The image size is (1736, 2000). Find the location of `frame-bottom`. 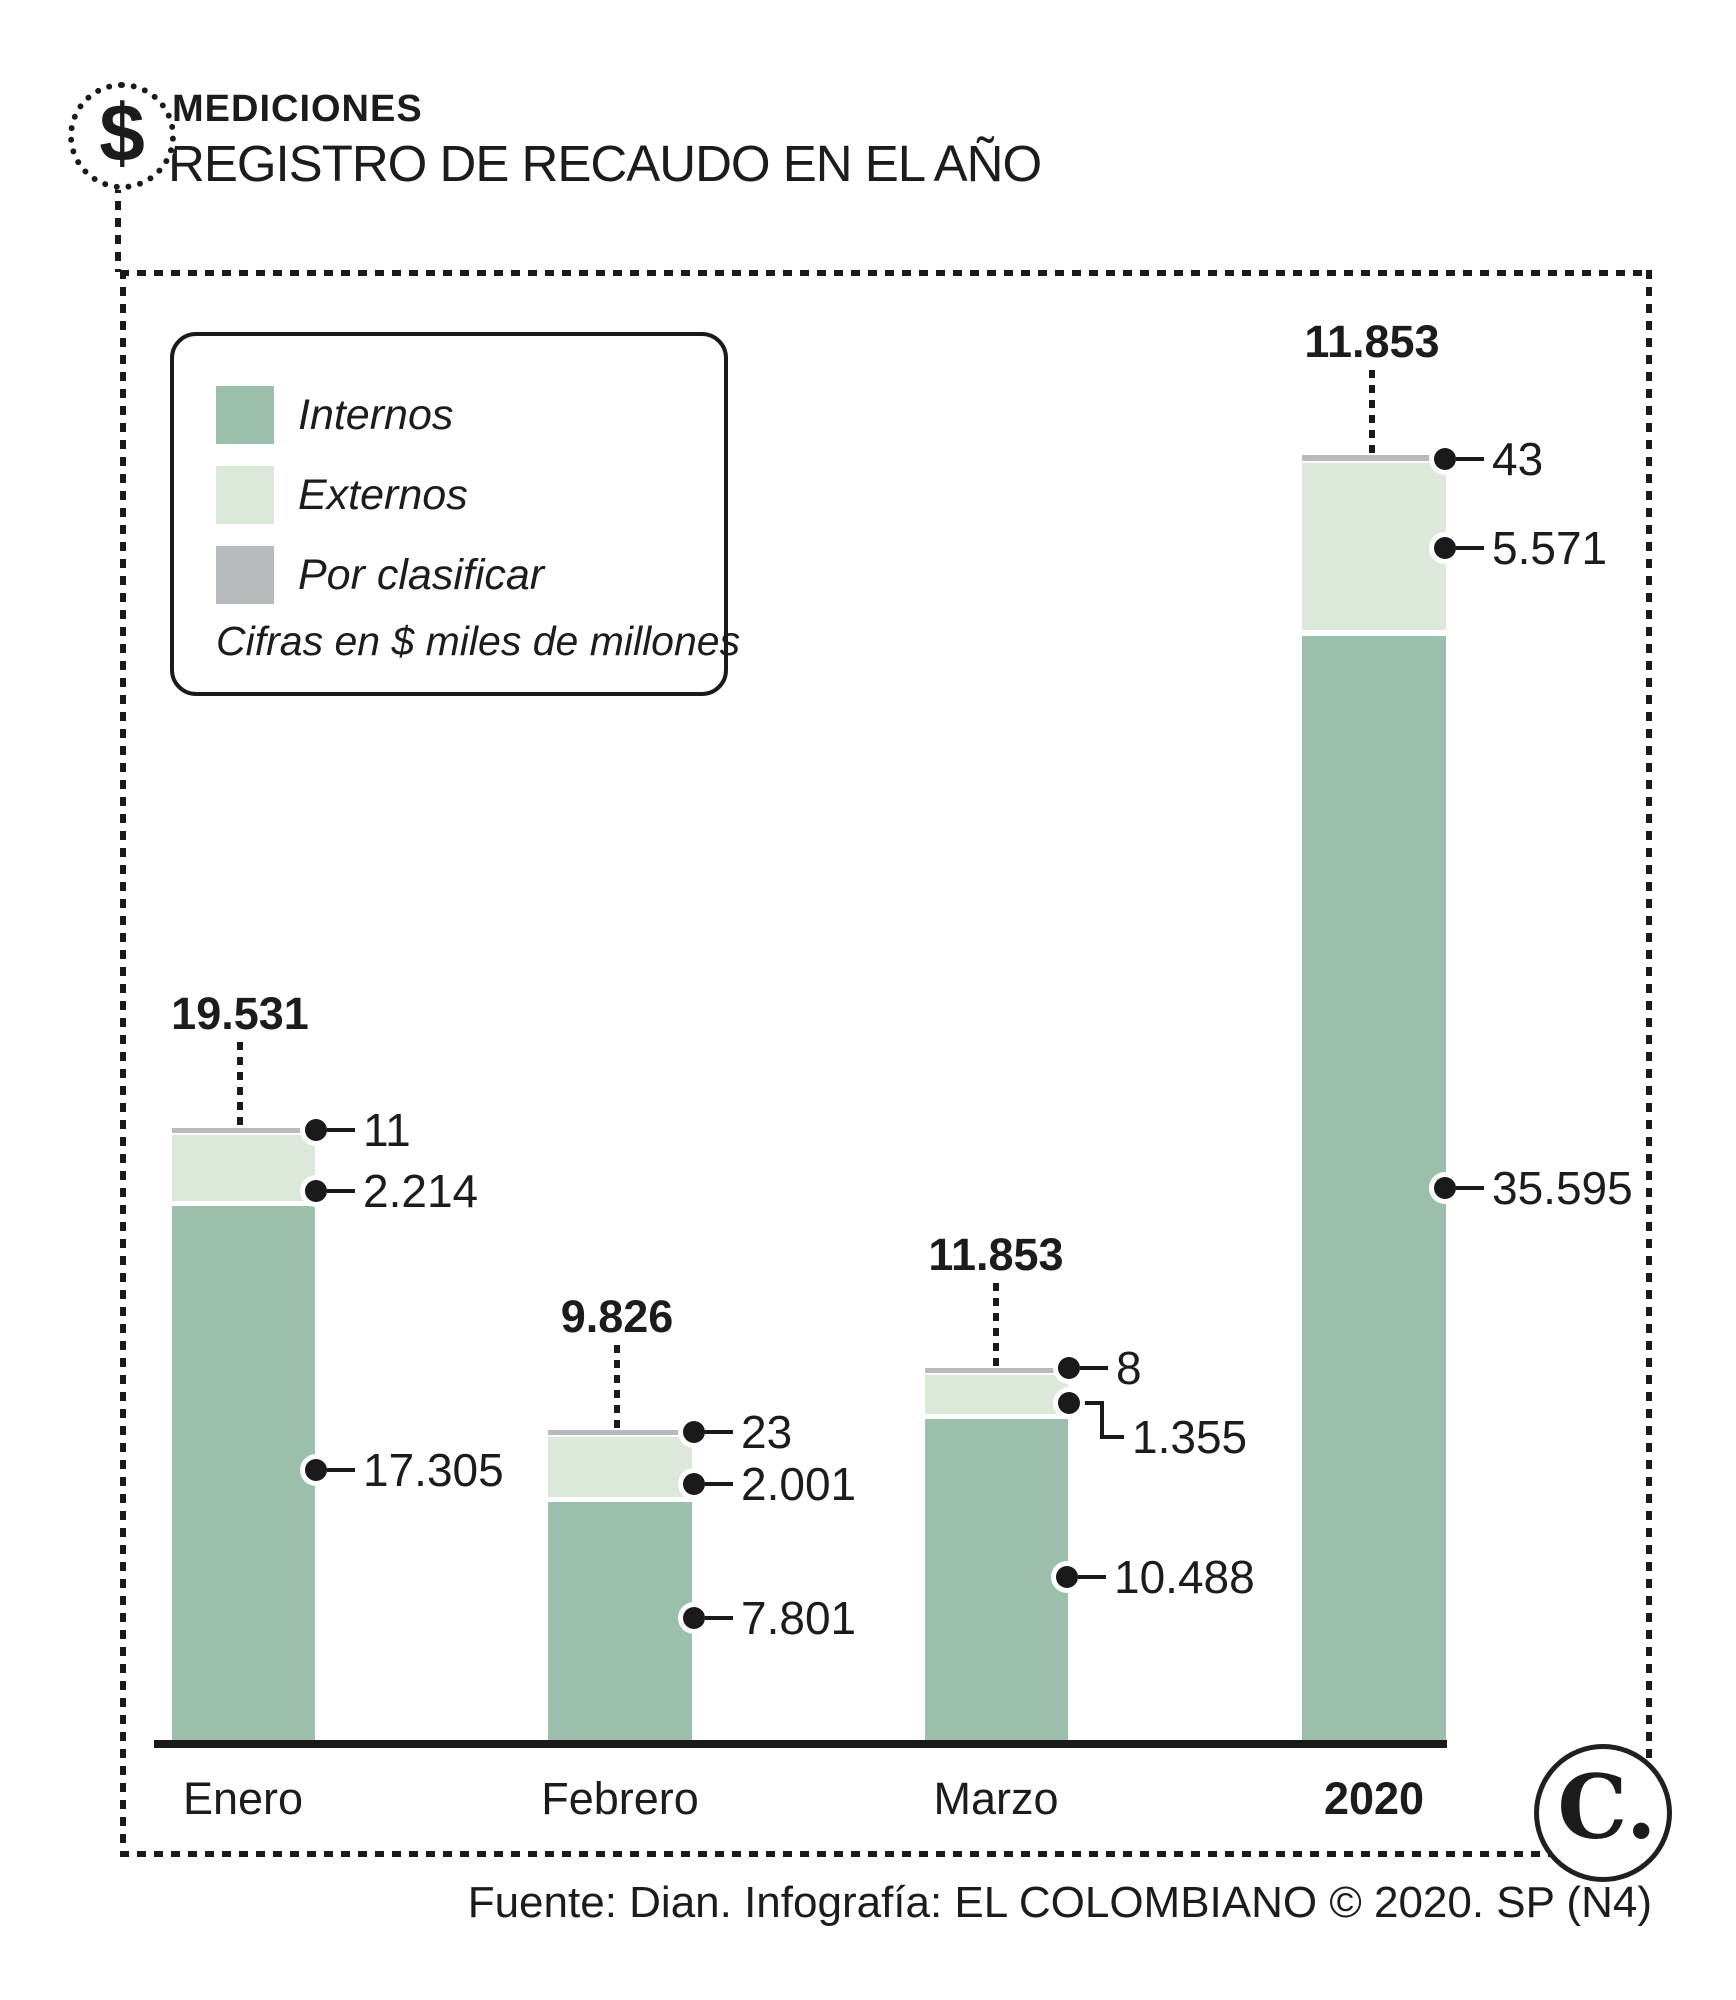

frame-bottom is located at coordinates (886, 1854).